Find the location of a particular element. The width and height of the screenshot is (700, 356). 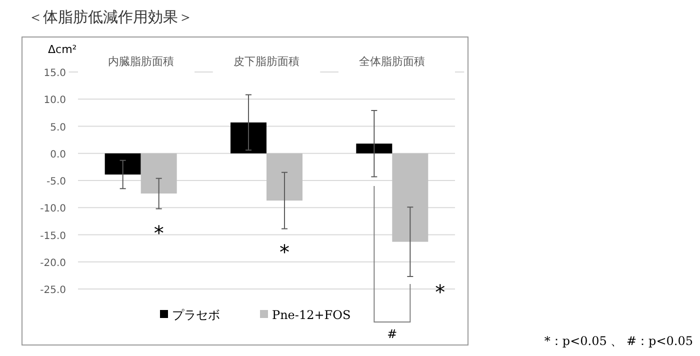

y-tick-label: -15.0 is located at coordinates (53, 236).